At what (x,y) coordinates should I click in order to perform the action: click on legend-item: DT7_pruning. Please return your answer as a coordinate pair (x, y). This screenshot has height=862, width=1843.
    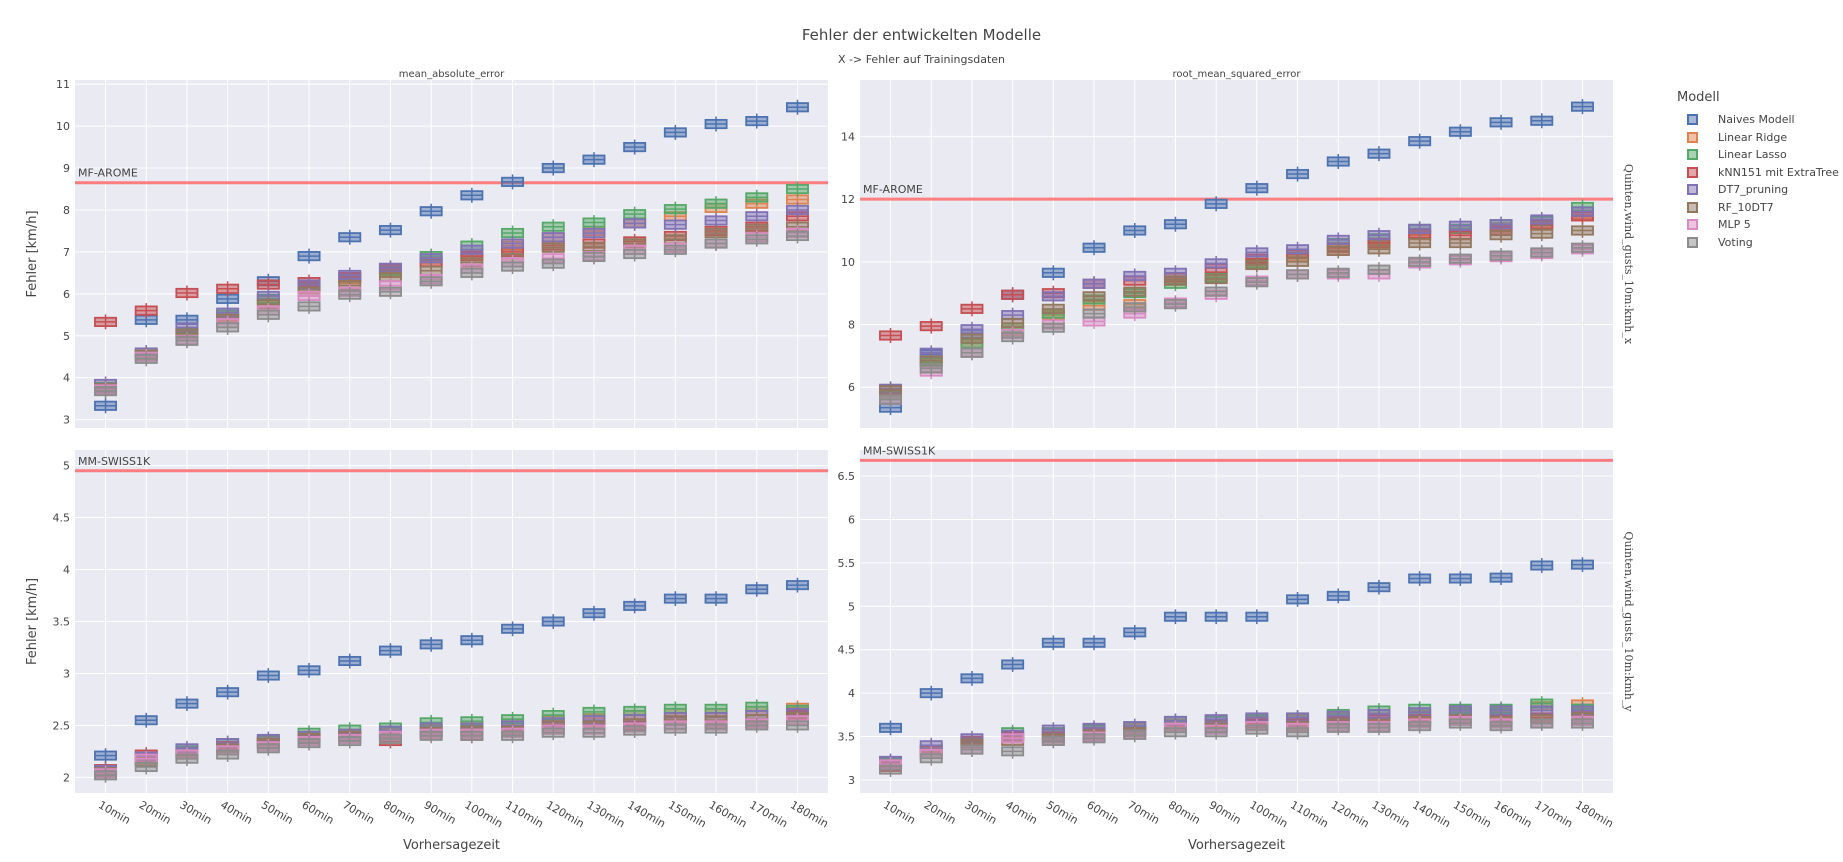
    Looking at the image, I should click on (1763, 190).